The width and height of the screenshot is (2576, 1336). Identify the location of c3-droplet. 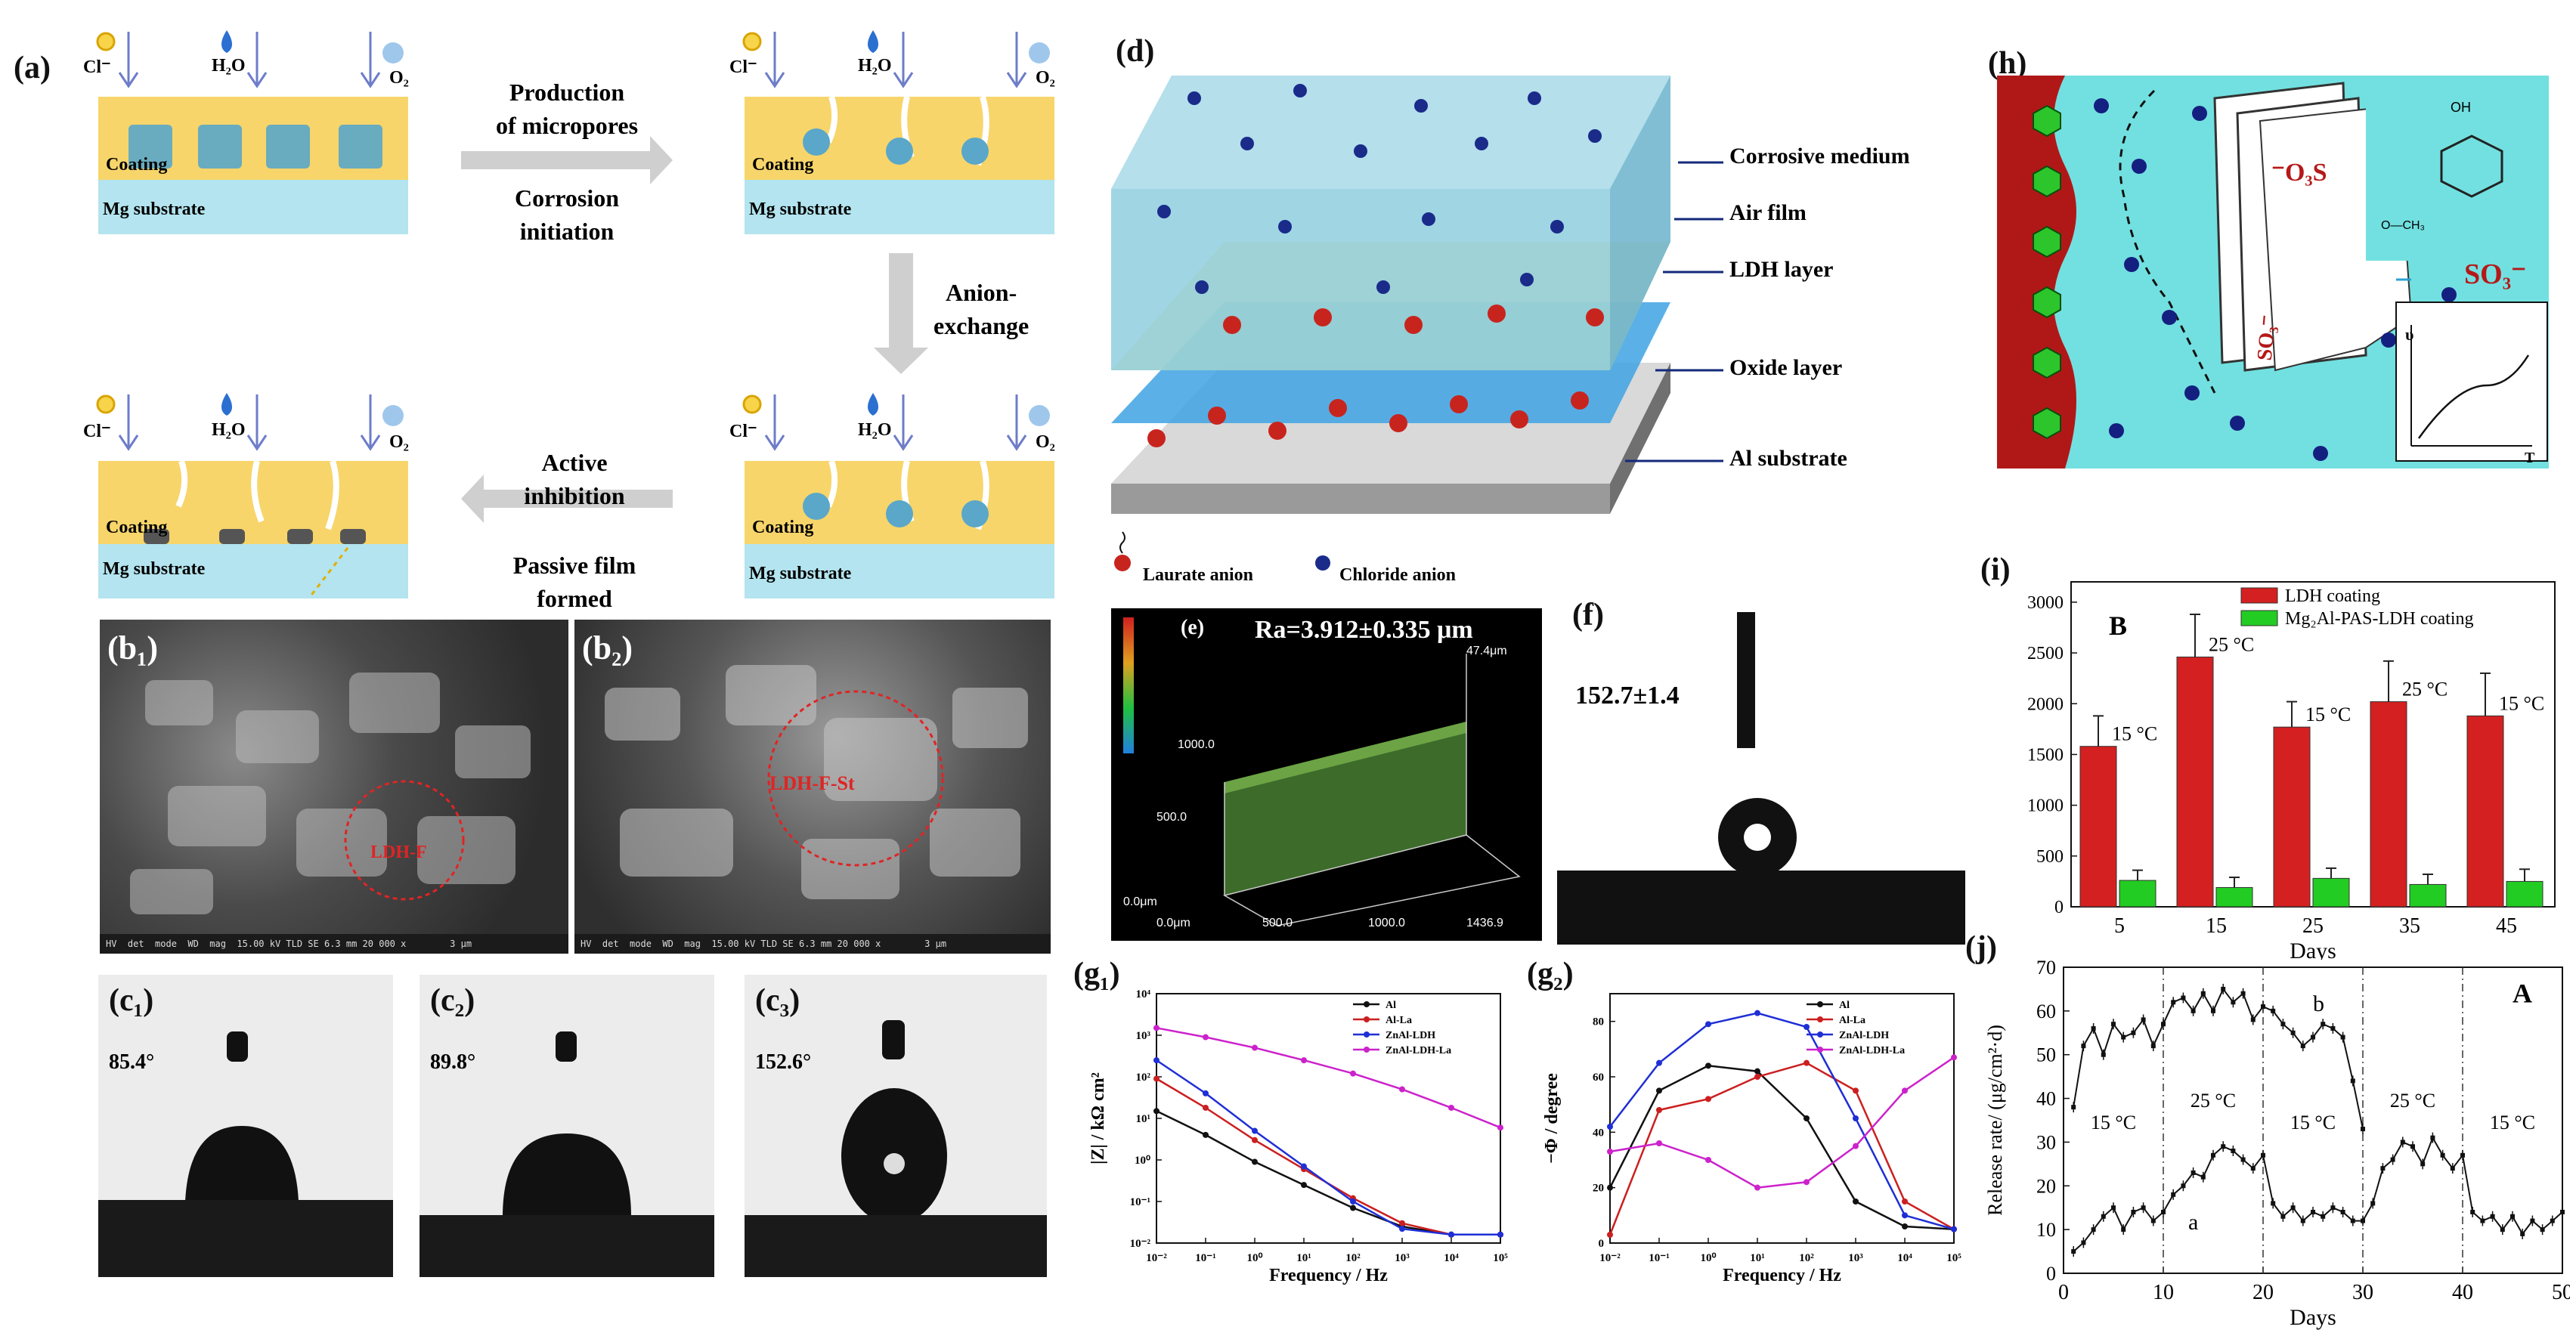
(896, 1148).